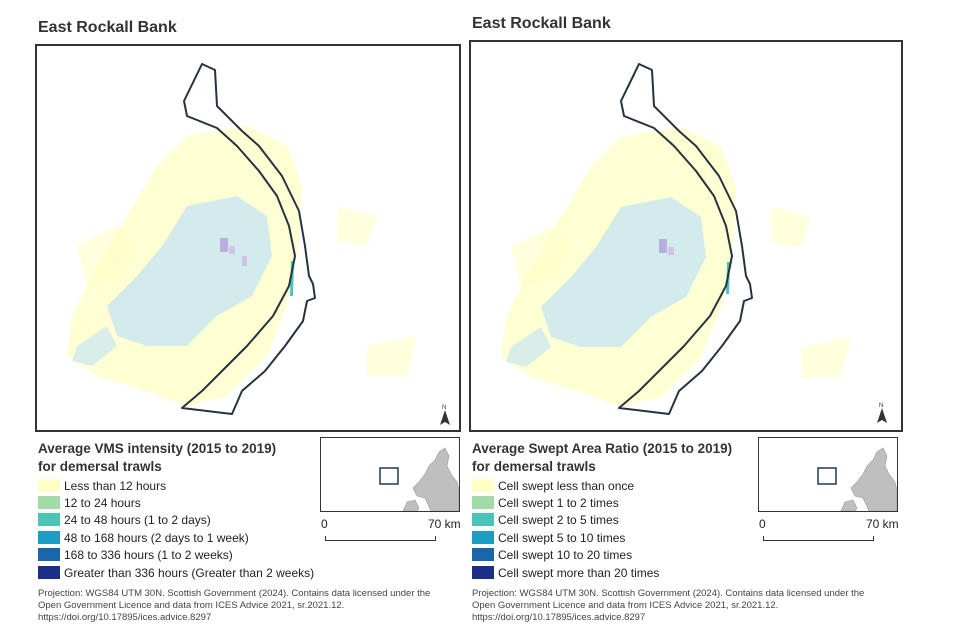  What do you see at coordinates (148, 555) in the screenshot?
I see `legend-label: 168 to 336 hours (1 to 2 weeks)` at bounding box center [148, 555].